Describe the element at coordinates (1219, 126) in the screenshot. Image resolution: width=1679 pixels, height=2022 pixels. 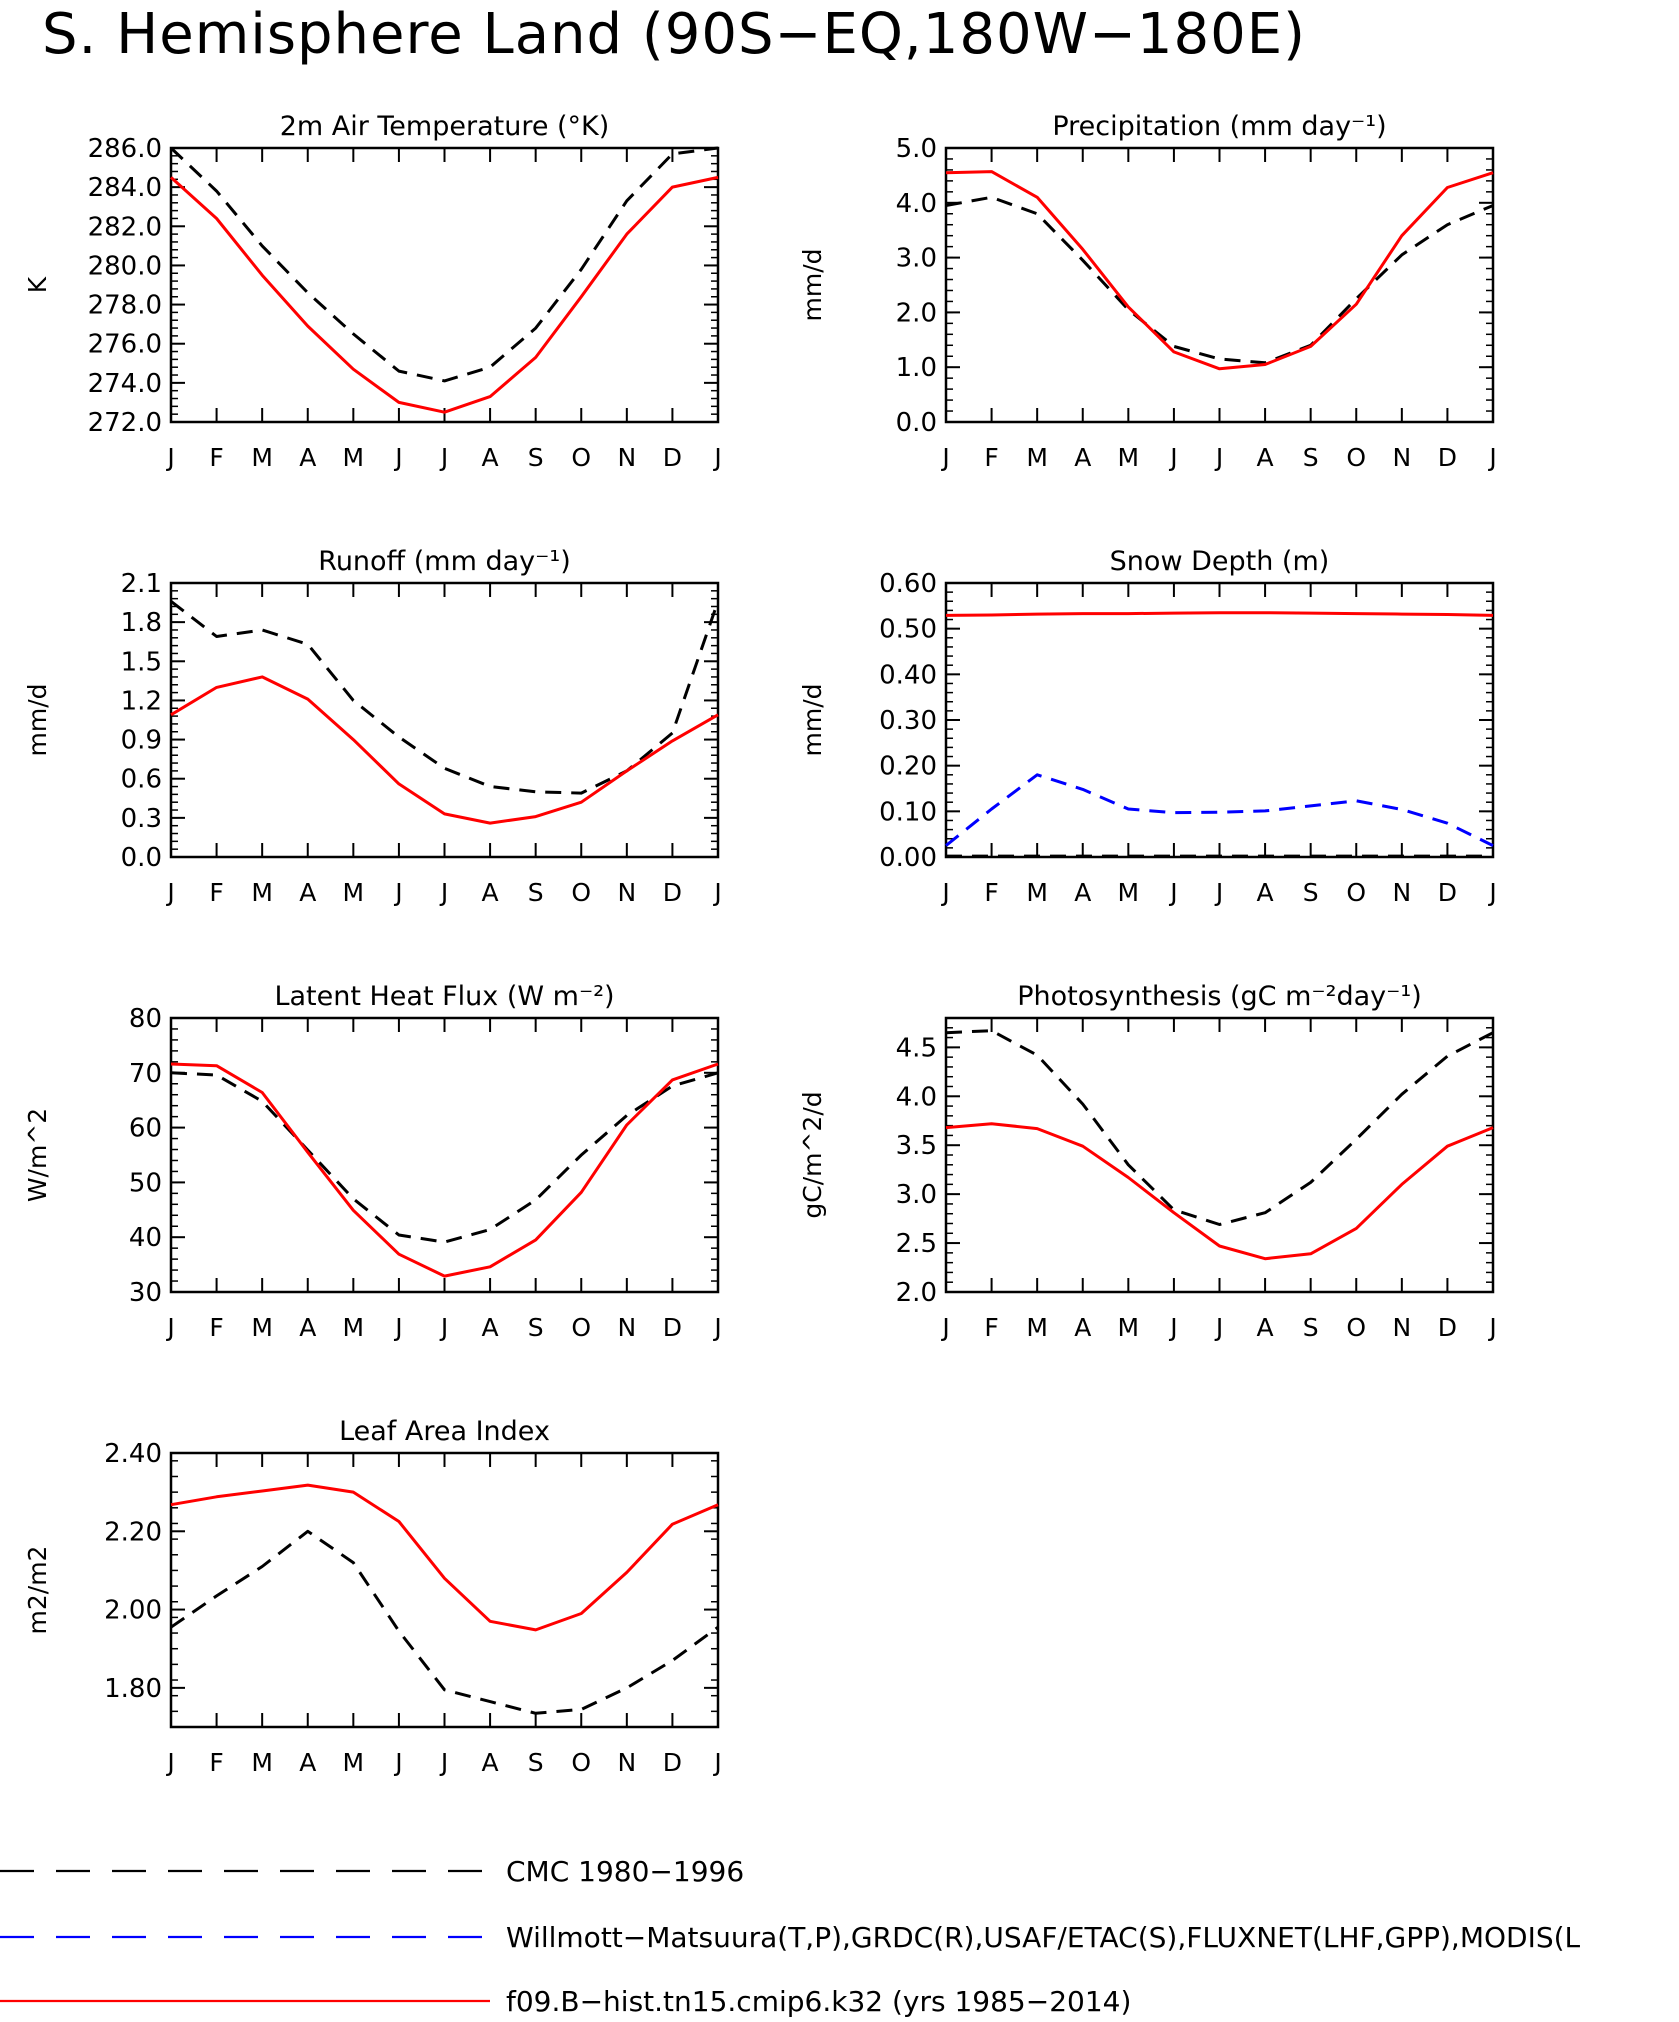
I see `chart-title: Precipitation (mm day⁻¹)` at that location.